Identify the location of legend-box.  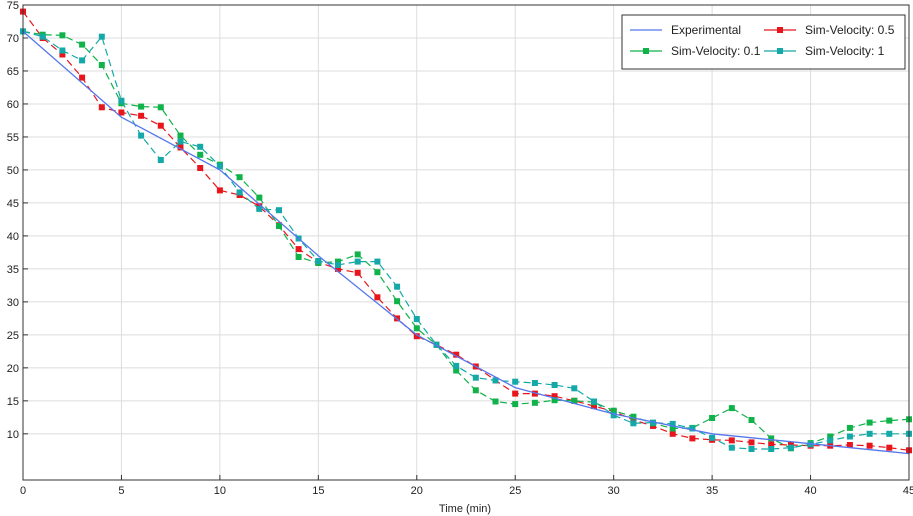
(763, 42).